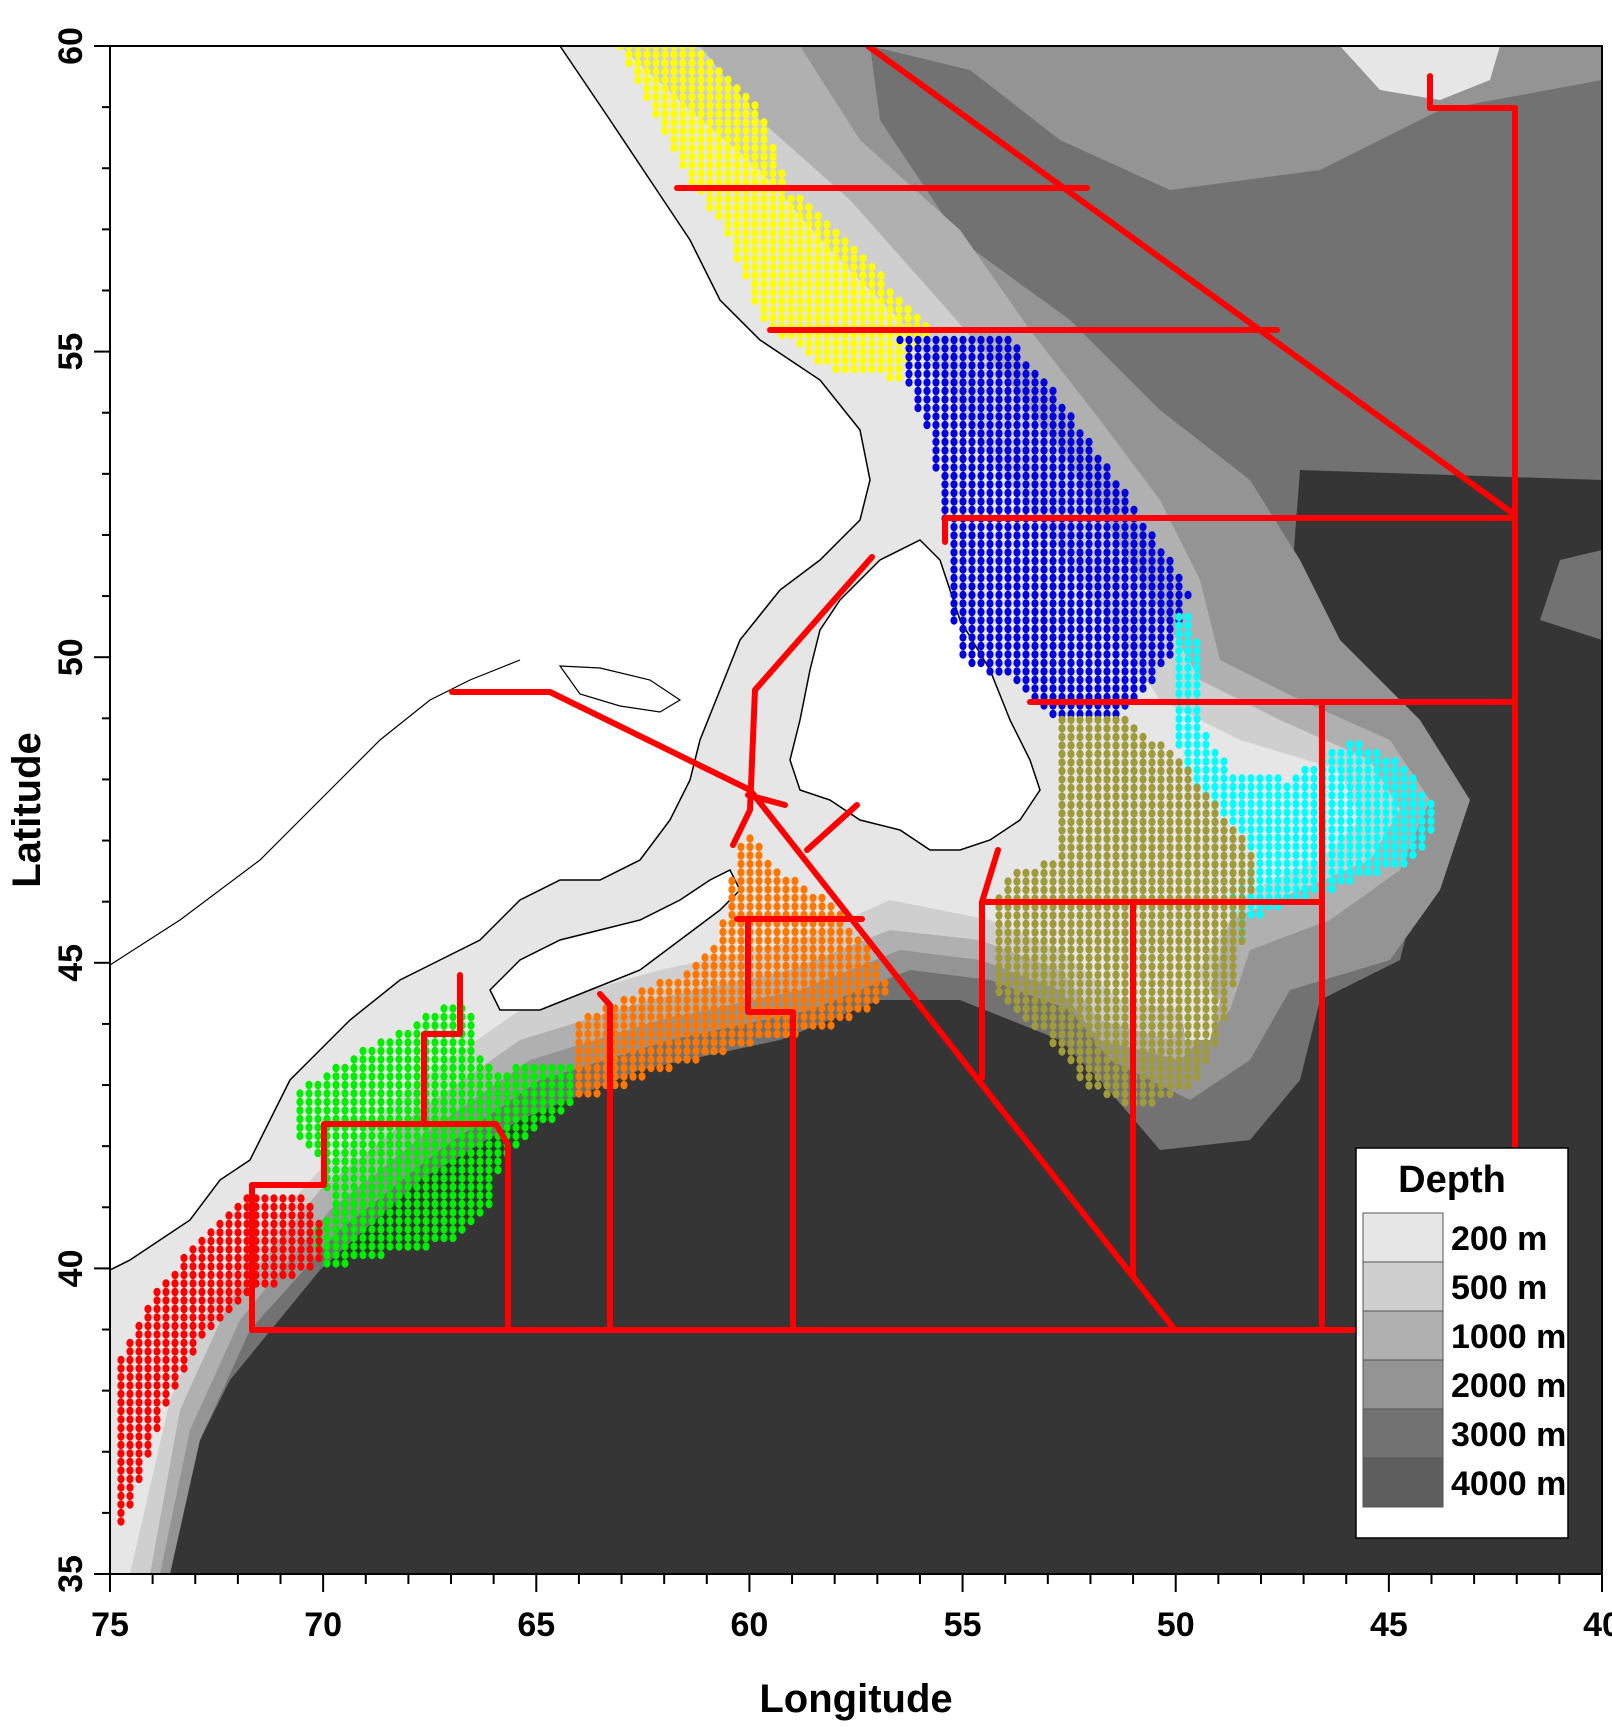  What do you see at coordinates (315, 812) in the screenshot?
I see `coast-st-lawrence` at bounding box center [315, 812].